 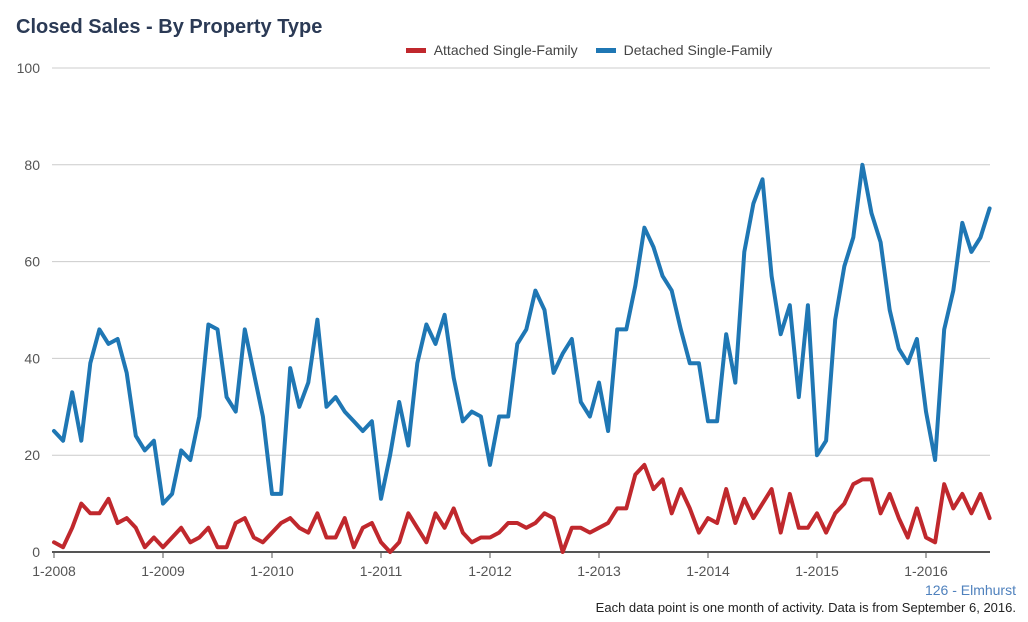 What do you see at coordinates (32, 358) in the screenshot?
I see `y-tick-label: 40` at bounding box center [32, 358].